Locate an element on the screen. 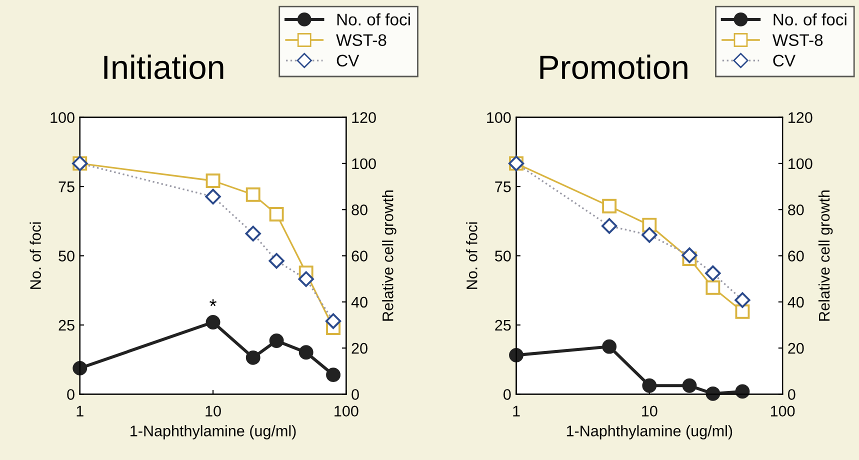 Image resolution: width=859 pixels, height=460 pixels. annotation: * is located at coordinates (213, 302).